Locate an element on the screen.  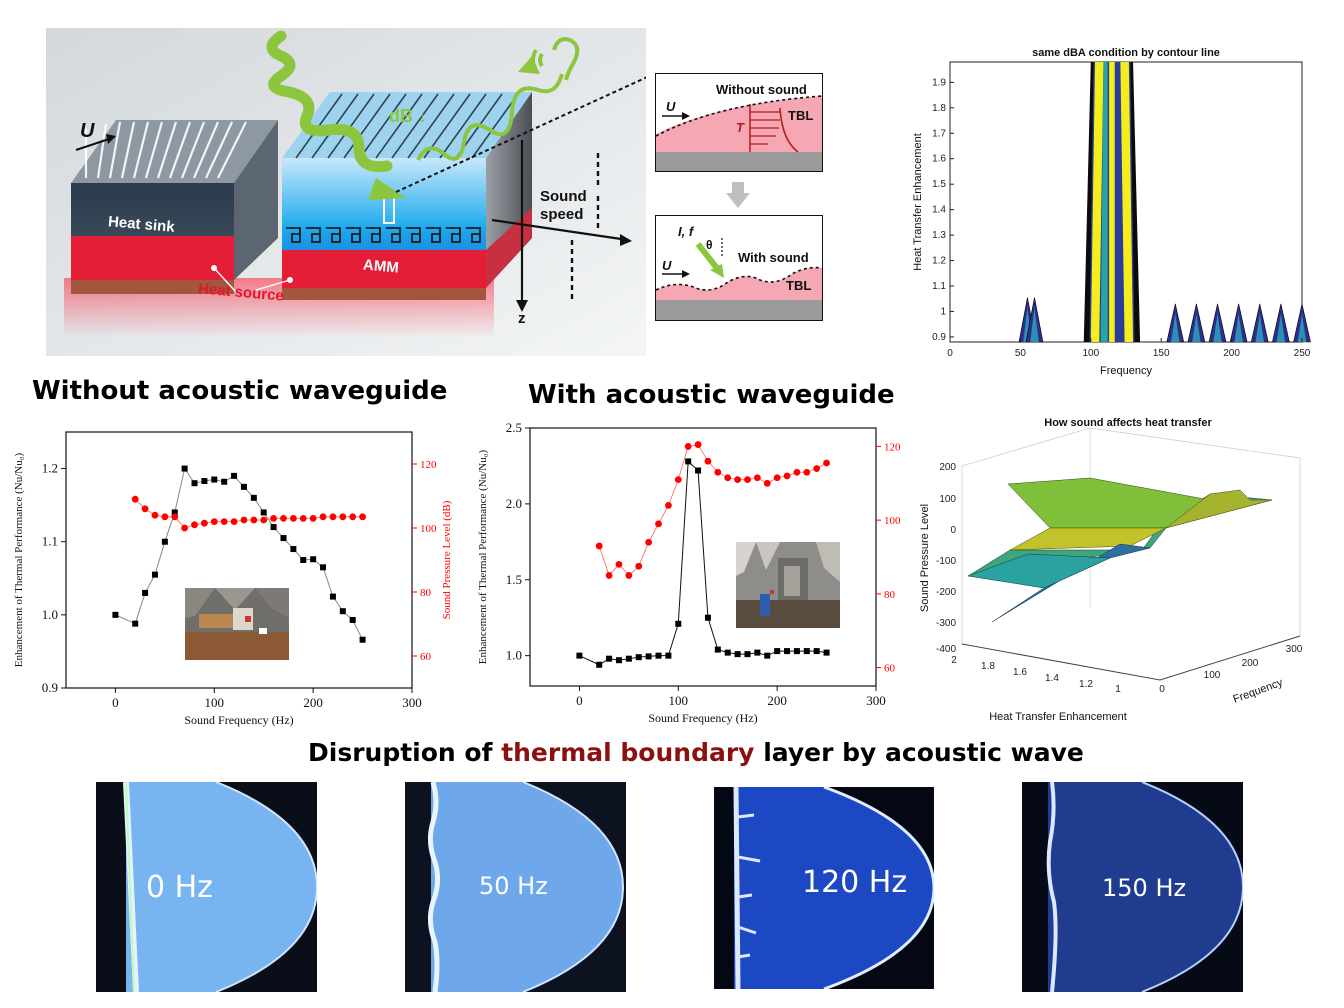
inset-bottom-u: U is located at coordinates (667, 265).